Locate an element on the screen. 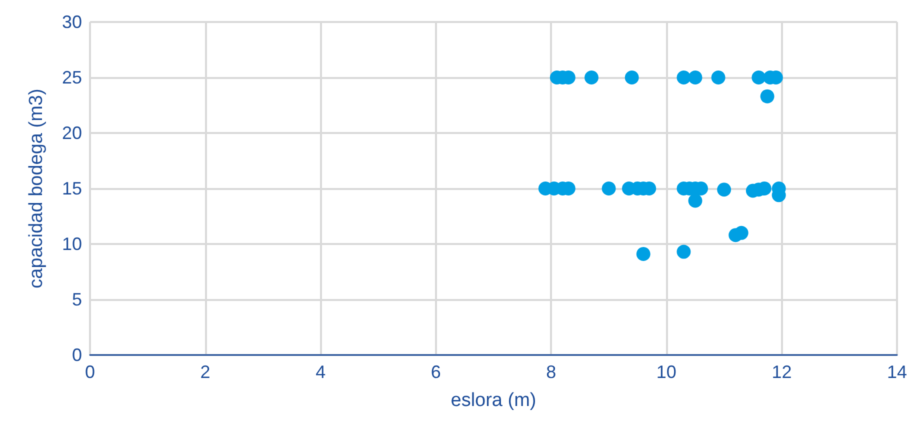  x-tick-label: 0 is located at coordinates (90, 372).